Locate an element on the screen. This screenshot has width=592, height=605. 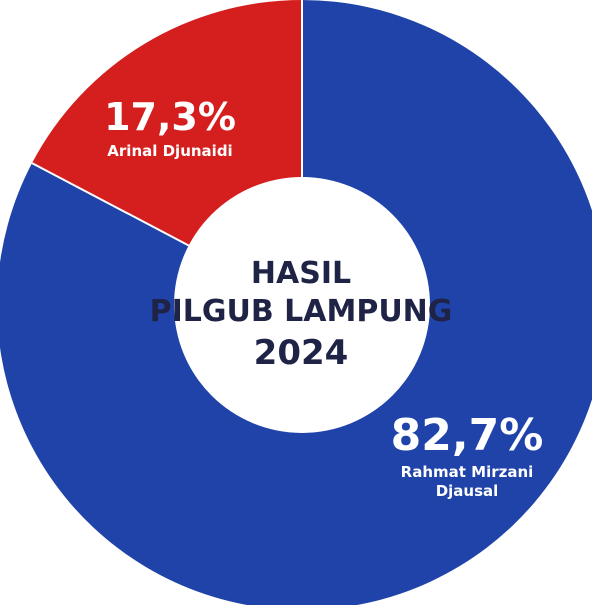
slice-percentage-label: 17,3% is located at coordinates (170, 117).